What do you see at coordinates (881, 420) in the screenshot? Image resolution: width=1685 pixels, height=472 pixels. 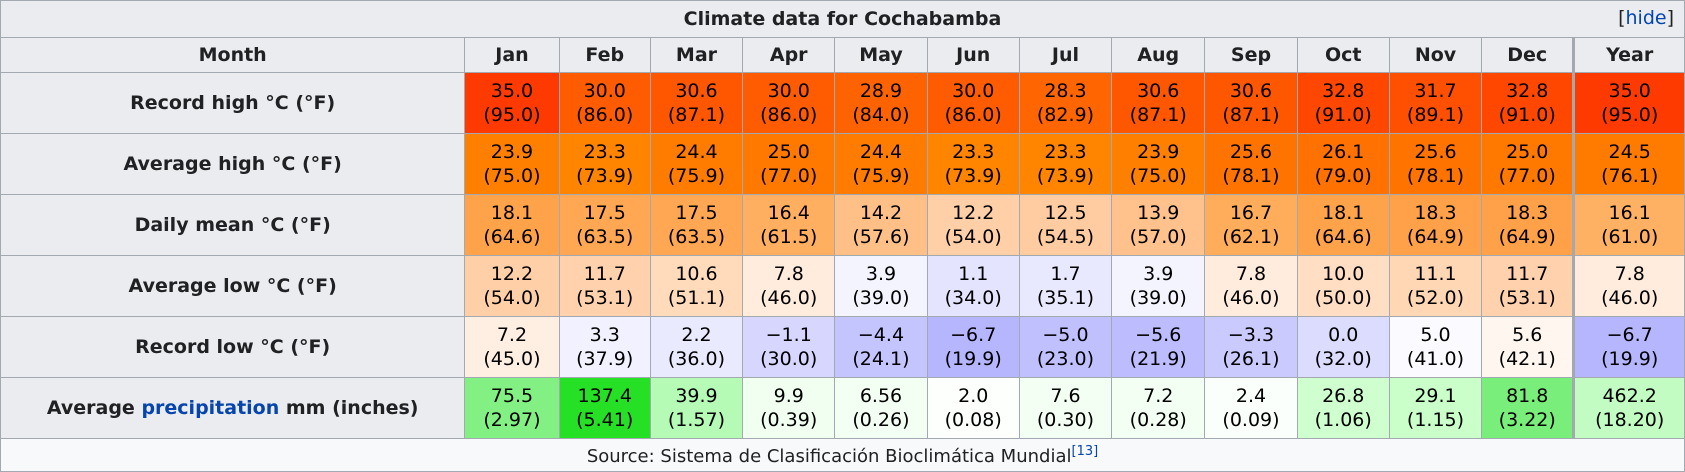 I see `value-fahrenheit: (0.26)` at bounding box center [881, 420].